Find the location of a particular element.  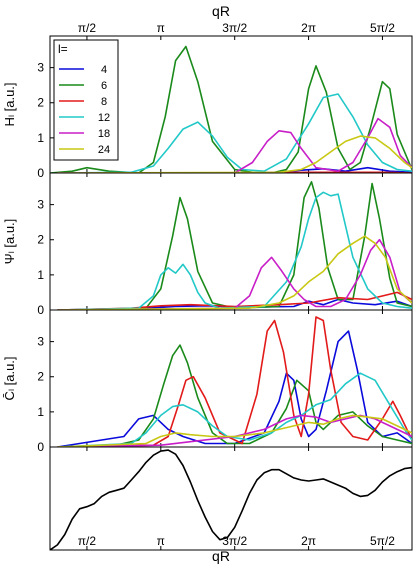

top-xtick-label-1: π/2 is located at coordinates (87, 28).